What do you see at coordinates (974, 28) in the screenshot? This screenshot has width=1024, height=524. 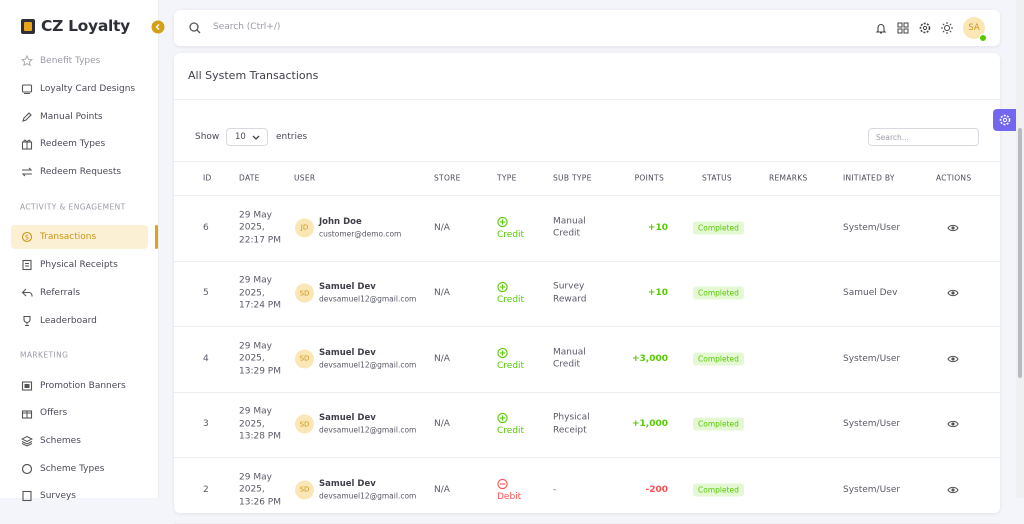 I see `user-avatar: SA` at bounding box center [974, 28].